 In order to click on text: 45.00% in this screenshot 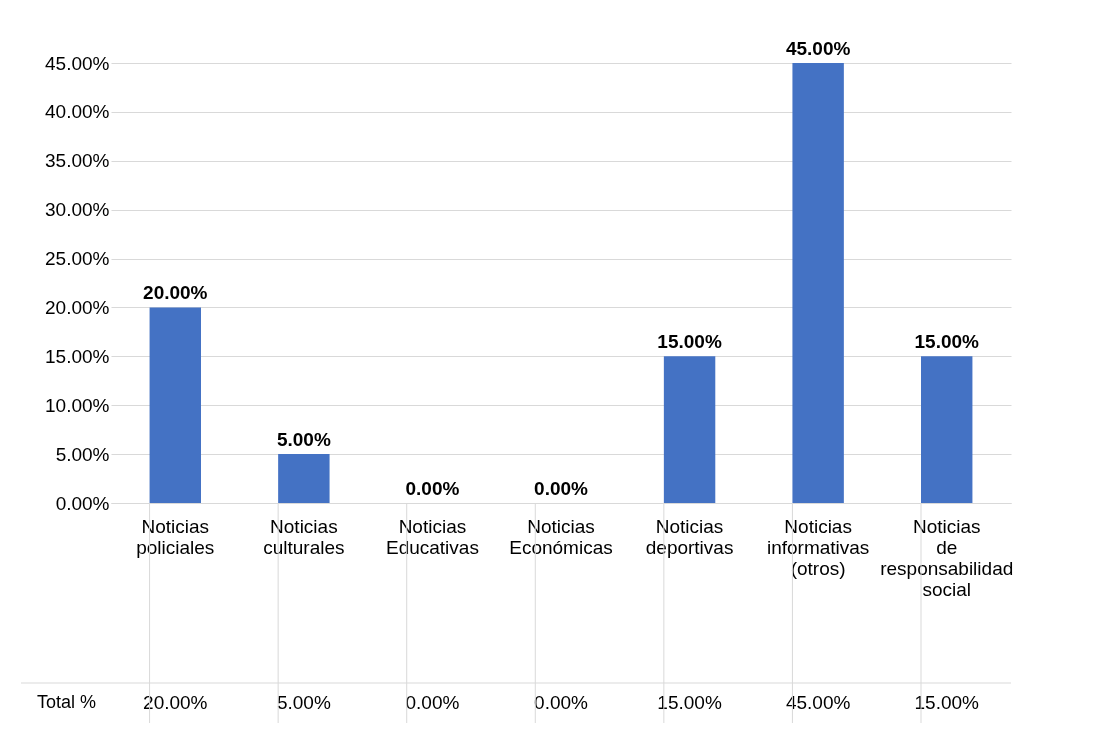, I will do `click(818, 48)`.